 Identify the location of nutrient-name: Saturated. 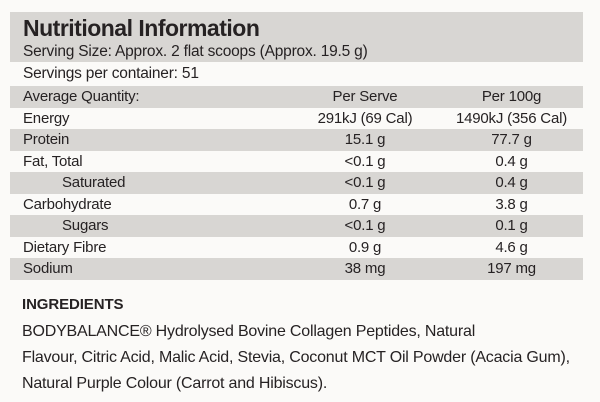
(94, 183).